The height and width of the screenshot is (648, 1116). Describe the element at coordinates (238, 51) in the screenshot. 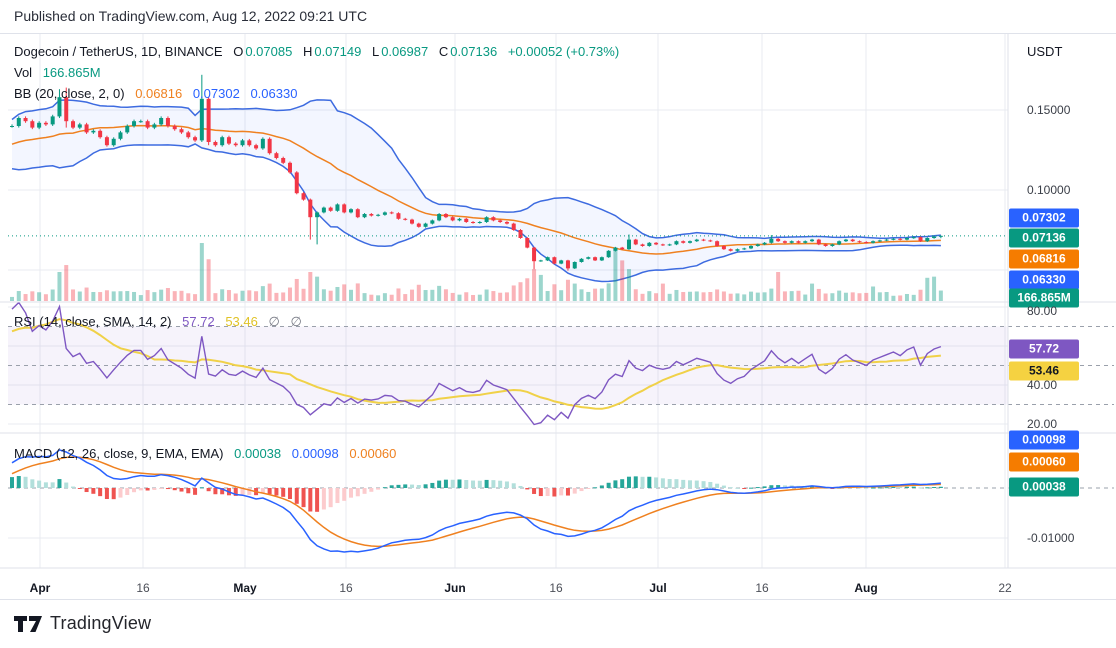

I see `open-label: O` at that location.